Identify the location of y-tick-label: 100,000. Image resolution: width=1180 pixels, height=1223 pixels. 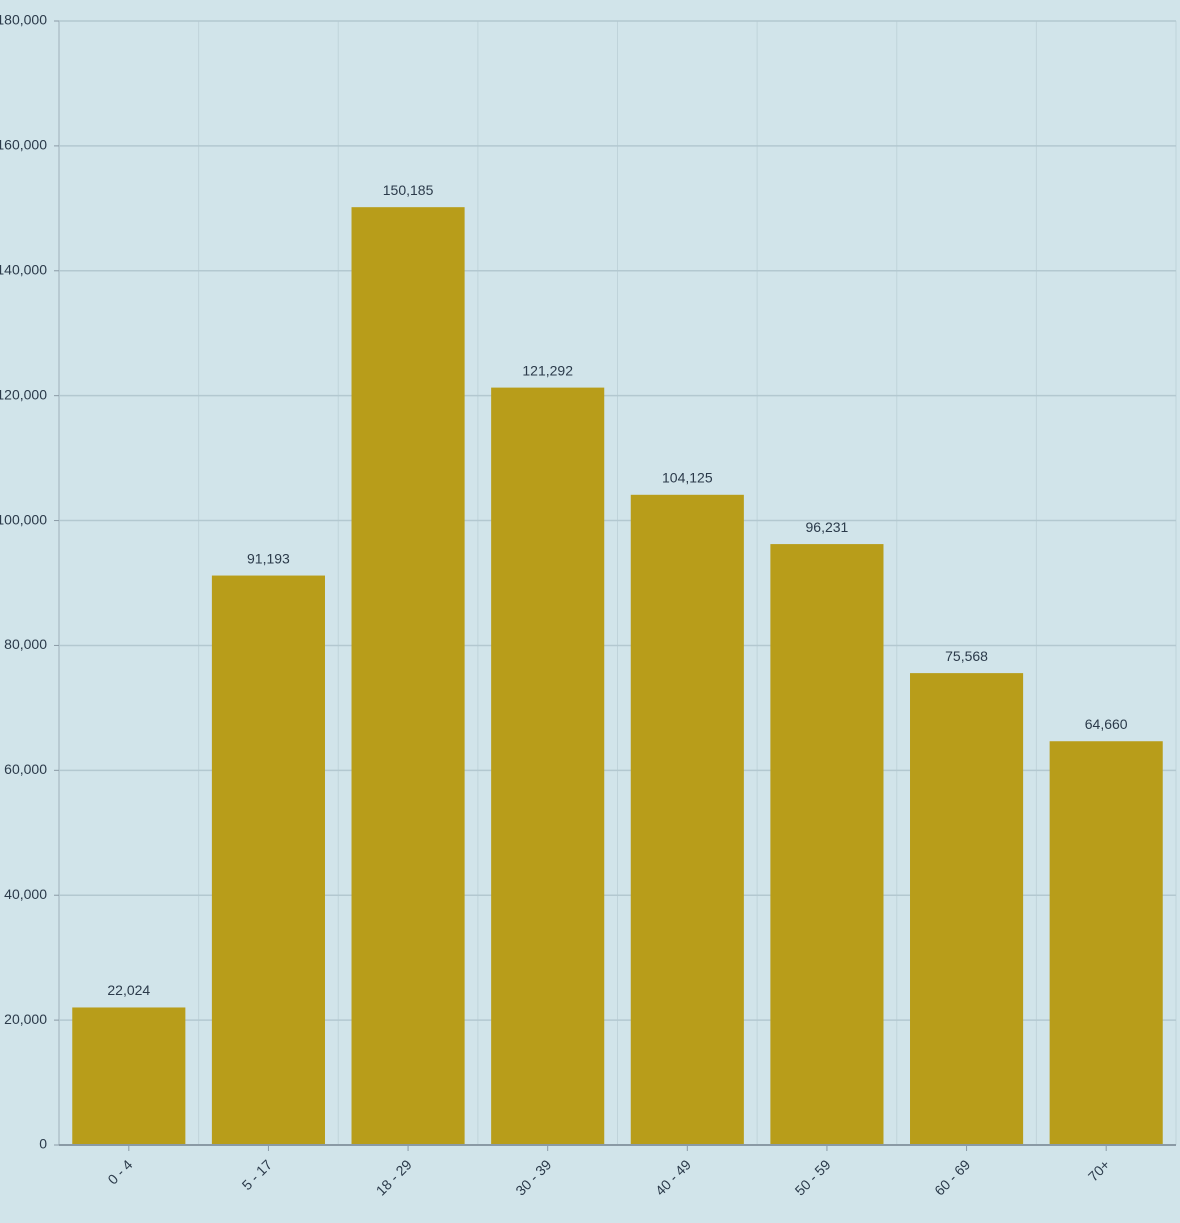
(23, 519).